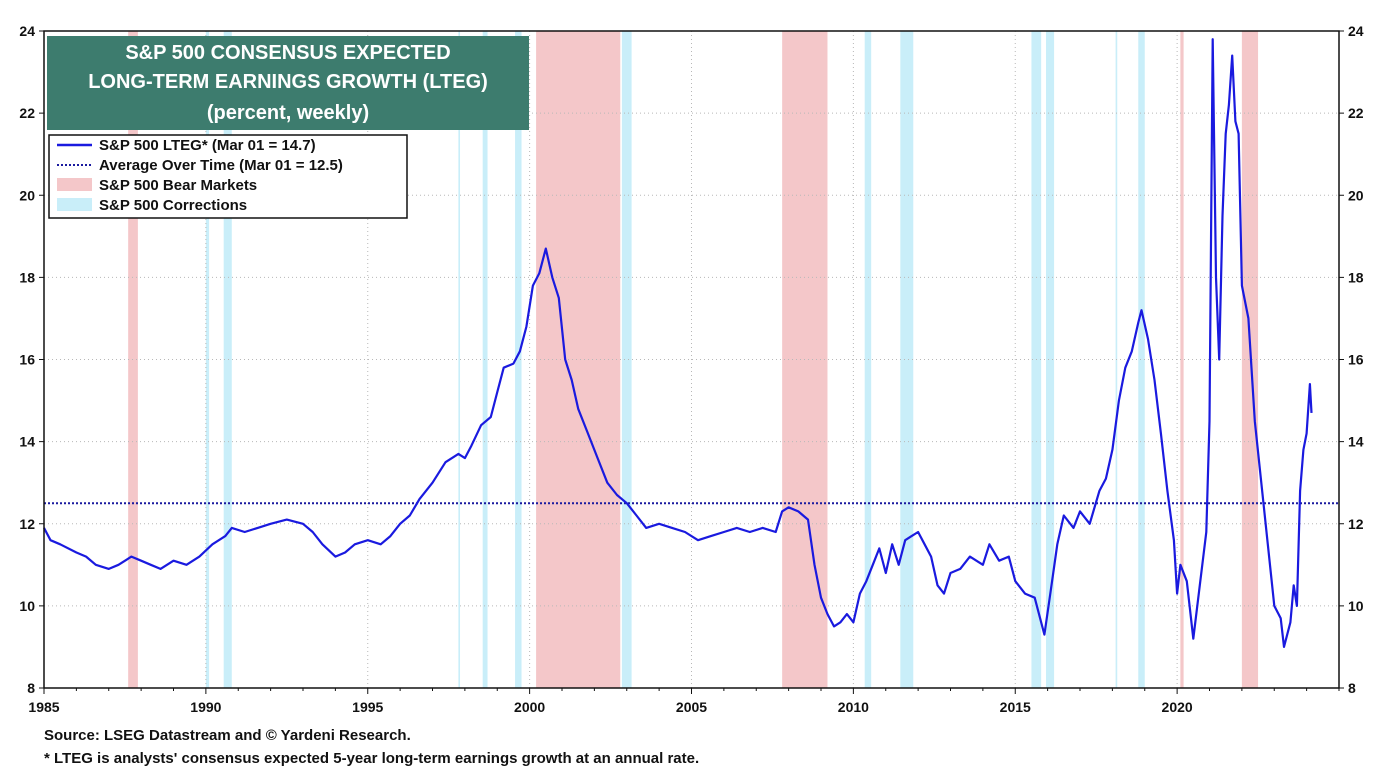 This screenshot has height=774, width=1379. What do you see at coordinates (27, 606) in the screenshot?
I see `y-tick-label-left-10: 10` at bounding box center [27, 606].